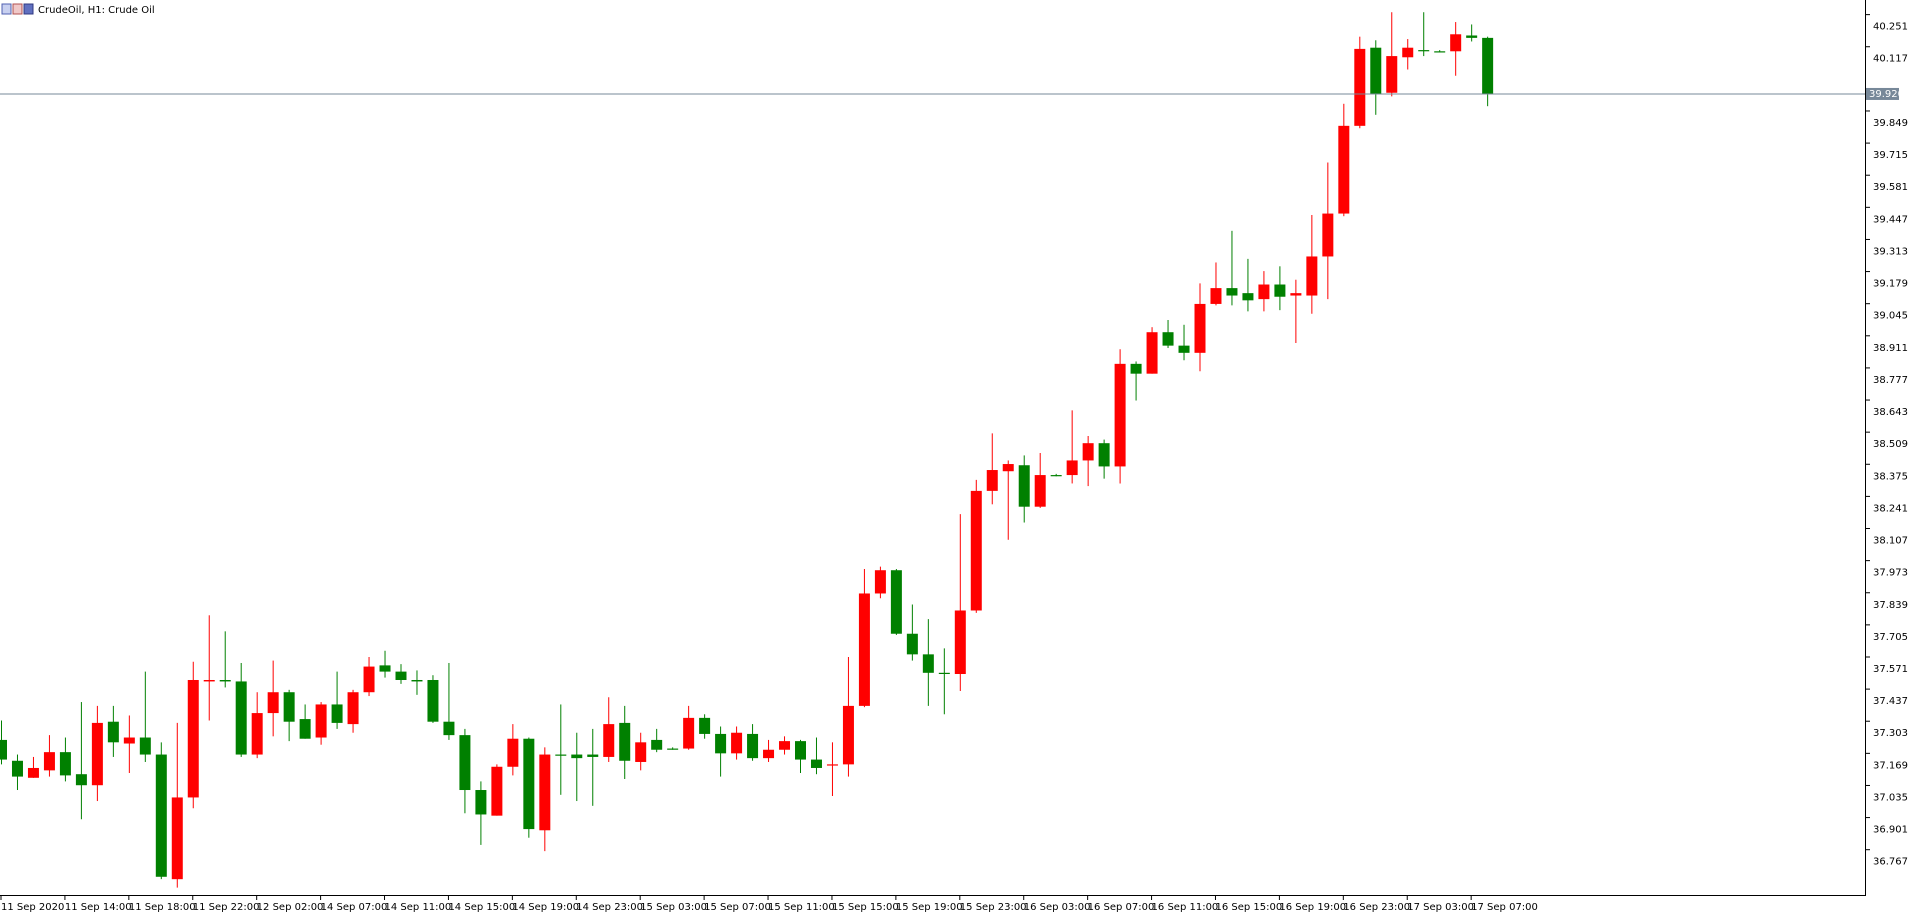 The width and height of the screenshot is (1914, 922). I want to click on y-tick-label: 38.107, so click(1890, 541).